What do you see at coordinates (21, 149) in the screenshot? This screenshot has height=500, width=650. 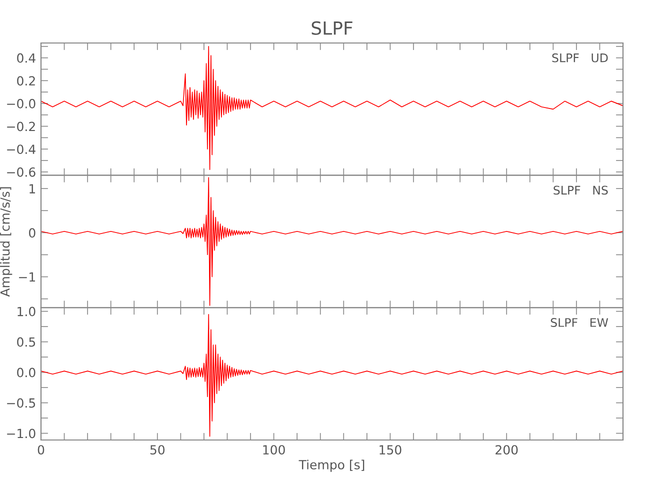 I see `y-tick-label: −0.4` at bounding box center [21, 149].